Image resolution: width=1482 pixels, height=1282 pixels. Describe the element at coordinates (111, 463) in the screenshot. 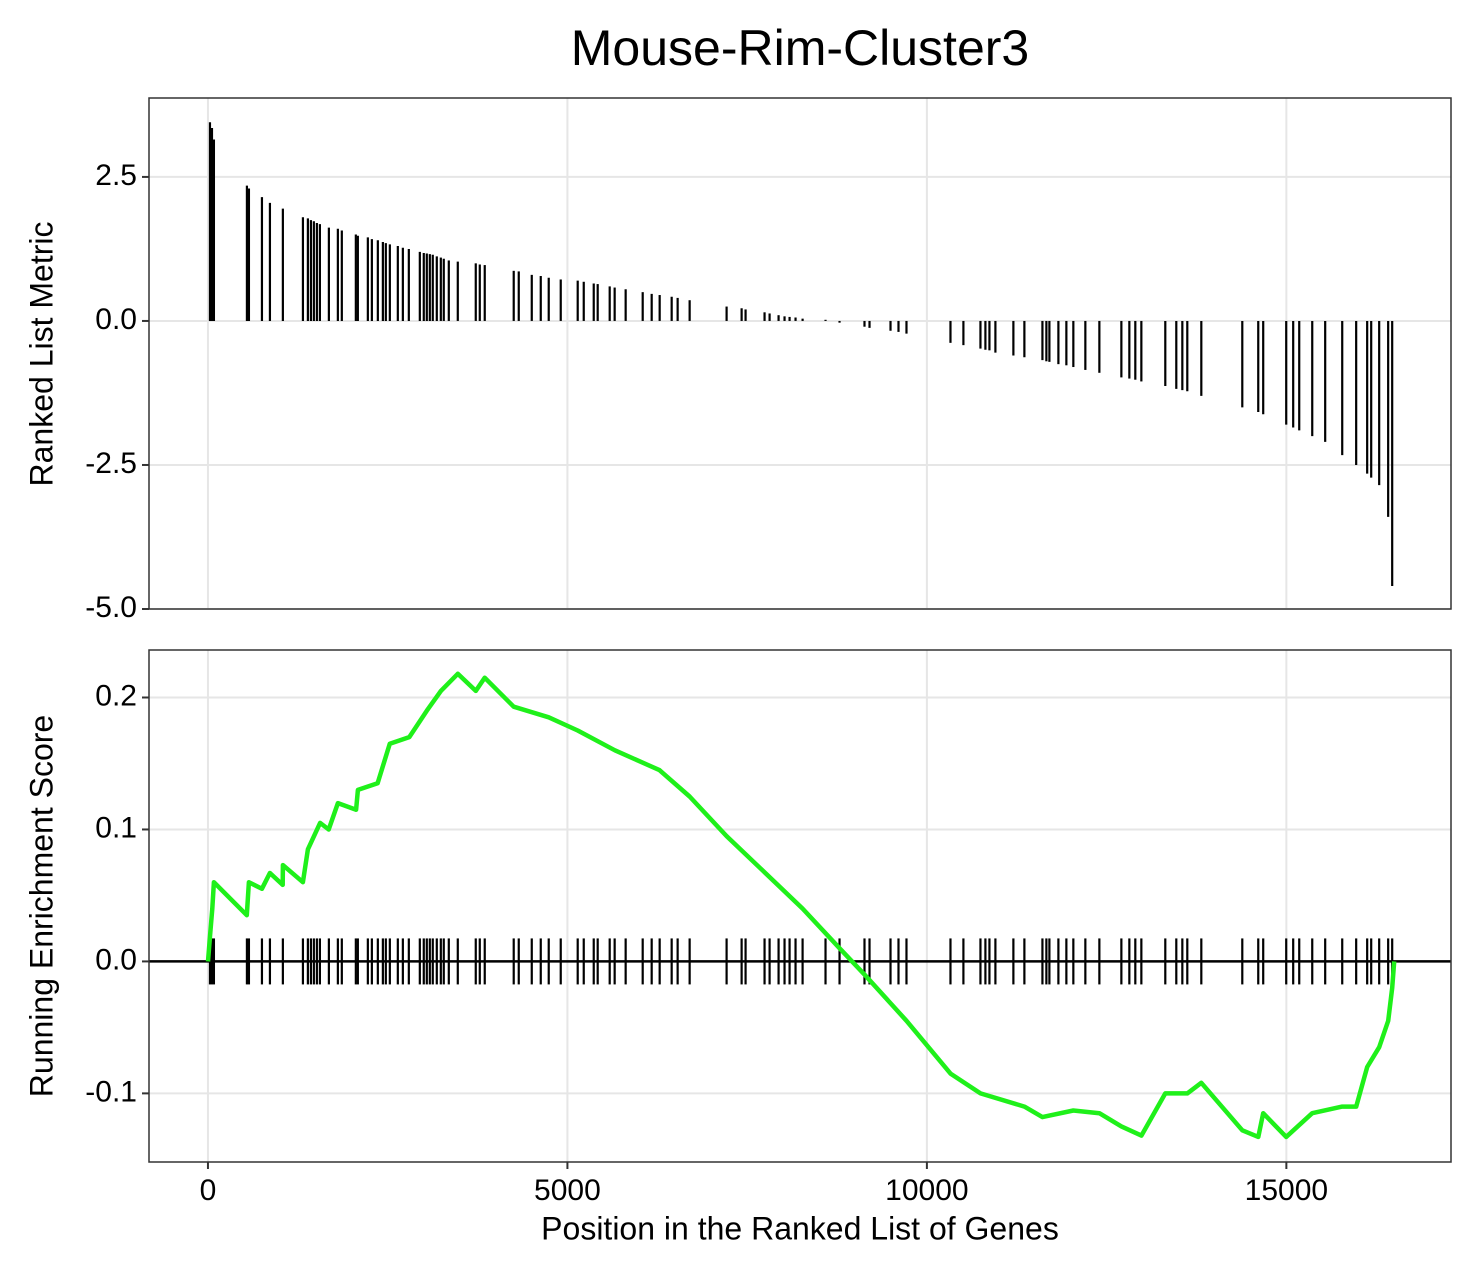

I see `y-tick-label: -2.5` at that location.